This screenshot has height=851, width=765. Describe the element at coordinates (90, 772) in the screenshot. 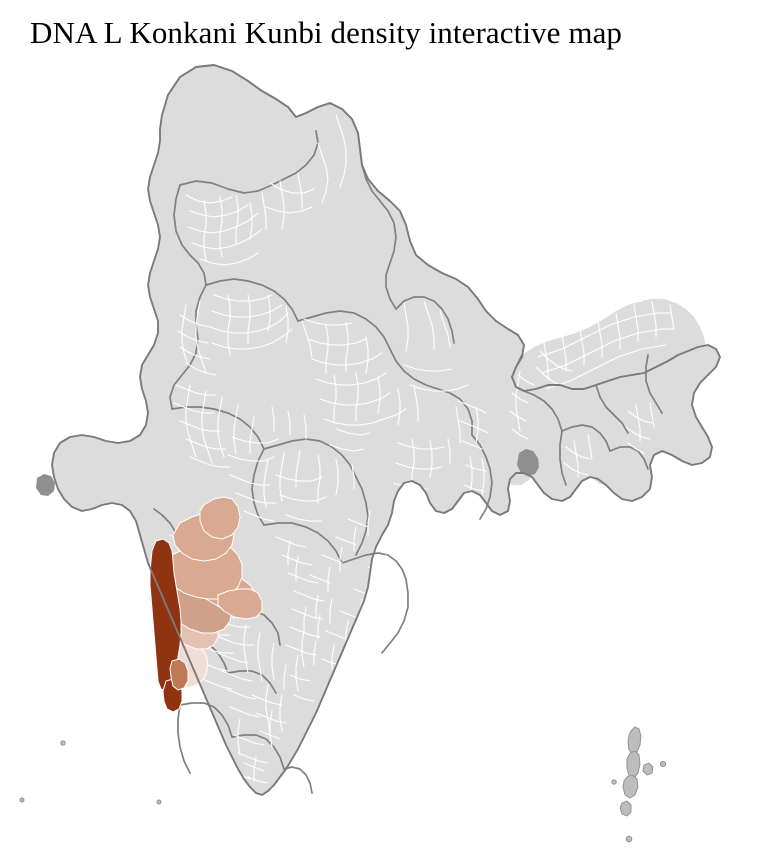

I see `offshore-specks` at that location.